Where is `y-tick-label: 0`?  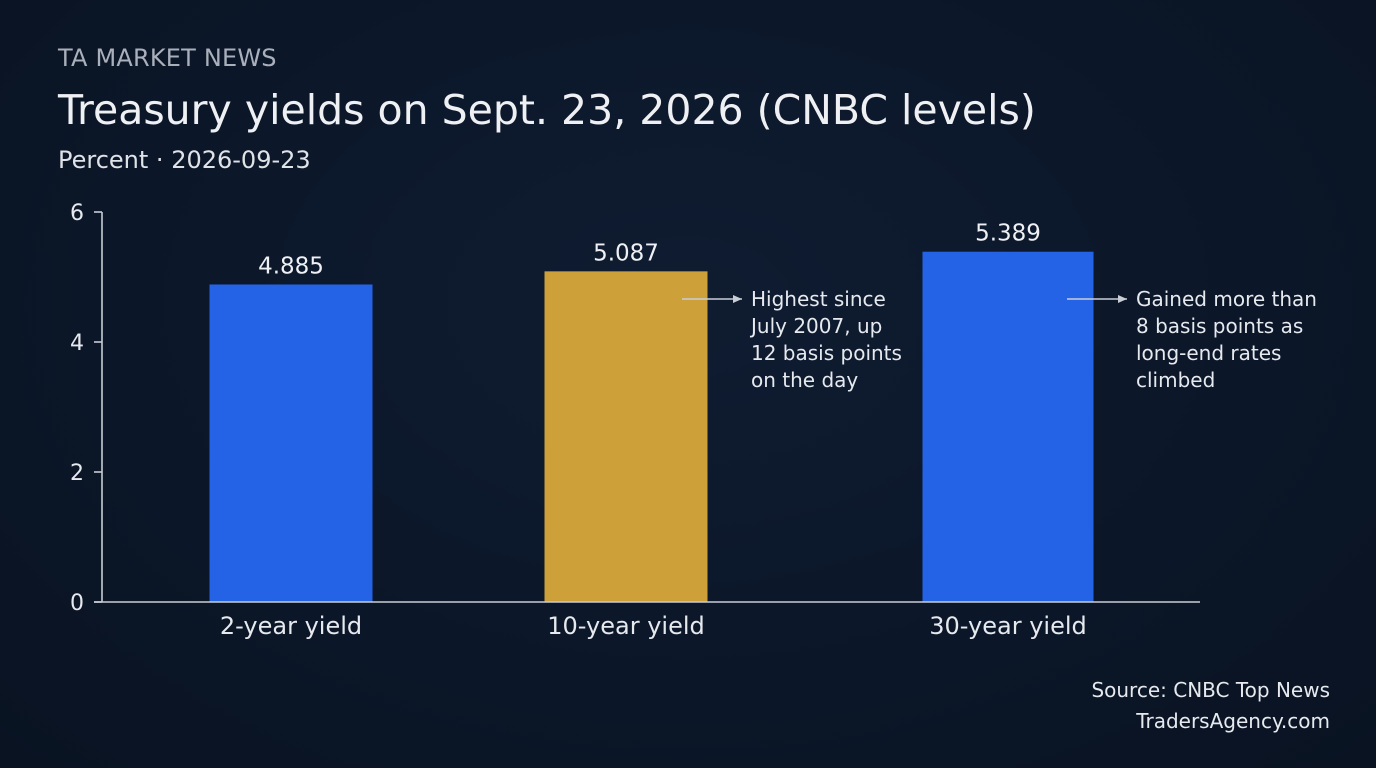 y-tick-label: 0 is located at coordinates (77, 603).